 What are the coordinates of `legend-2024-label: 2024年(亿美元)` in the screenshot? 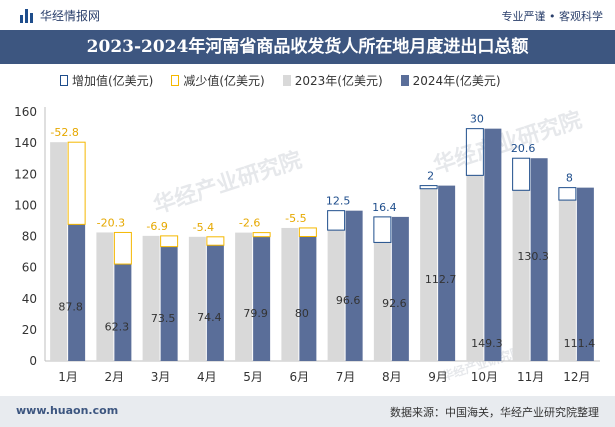 It's located at (456, 81).